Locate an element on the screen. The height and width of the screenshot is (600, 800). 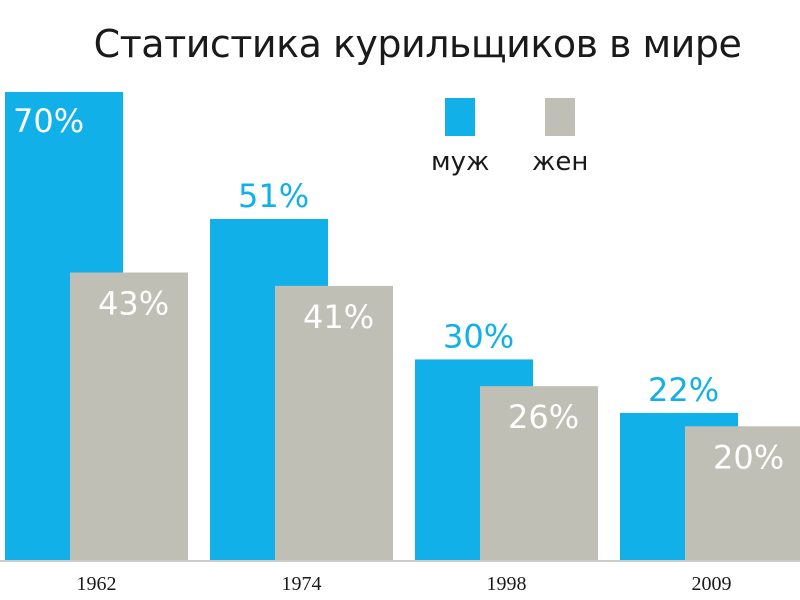
data-label-male-1962: 70% is located at coordinates (48, 121).